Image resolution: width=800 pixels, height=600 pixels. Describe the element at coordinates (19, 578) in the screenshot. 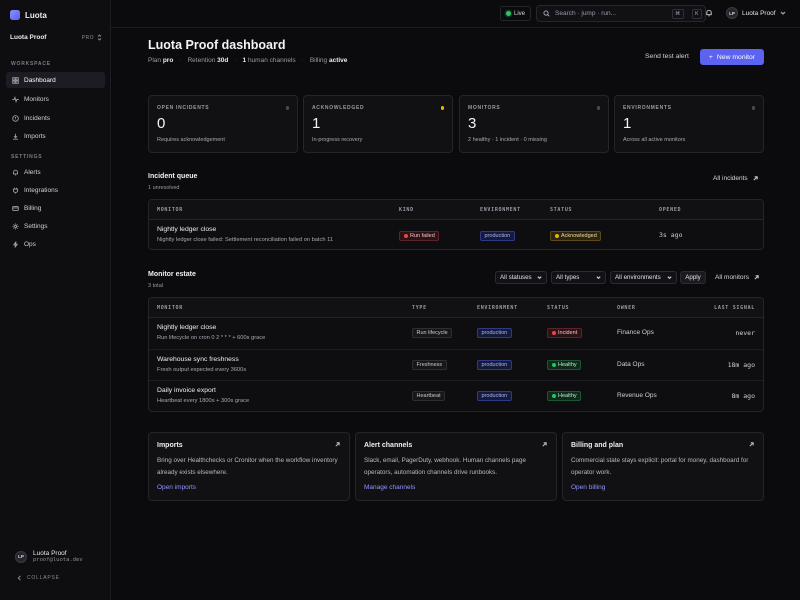

I see `chevron-left-icon` at that location.